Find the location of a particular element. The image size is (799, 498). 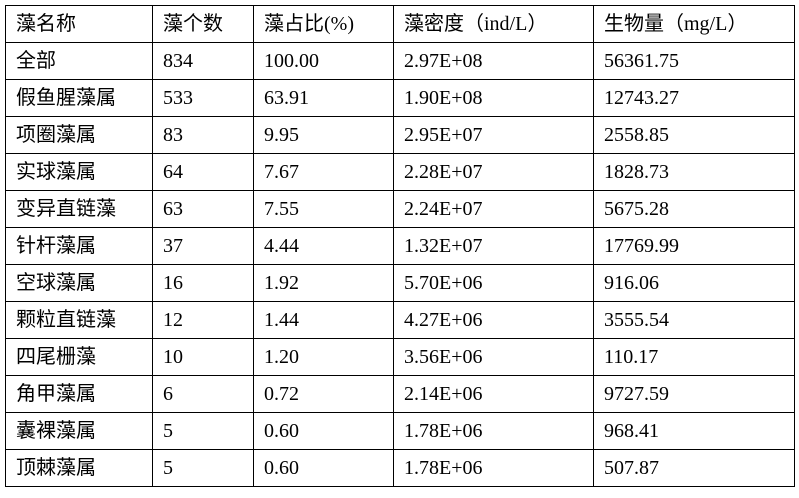

cell-col-name: 颗粒直链藻 is located at coordinates (79, 320).